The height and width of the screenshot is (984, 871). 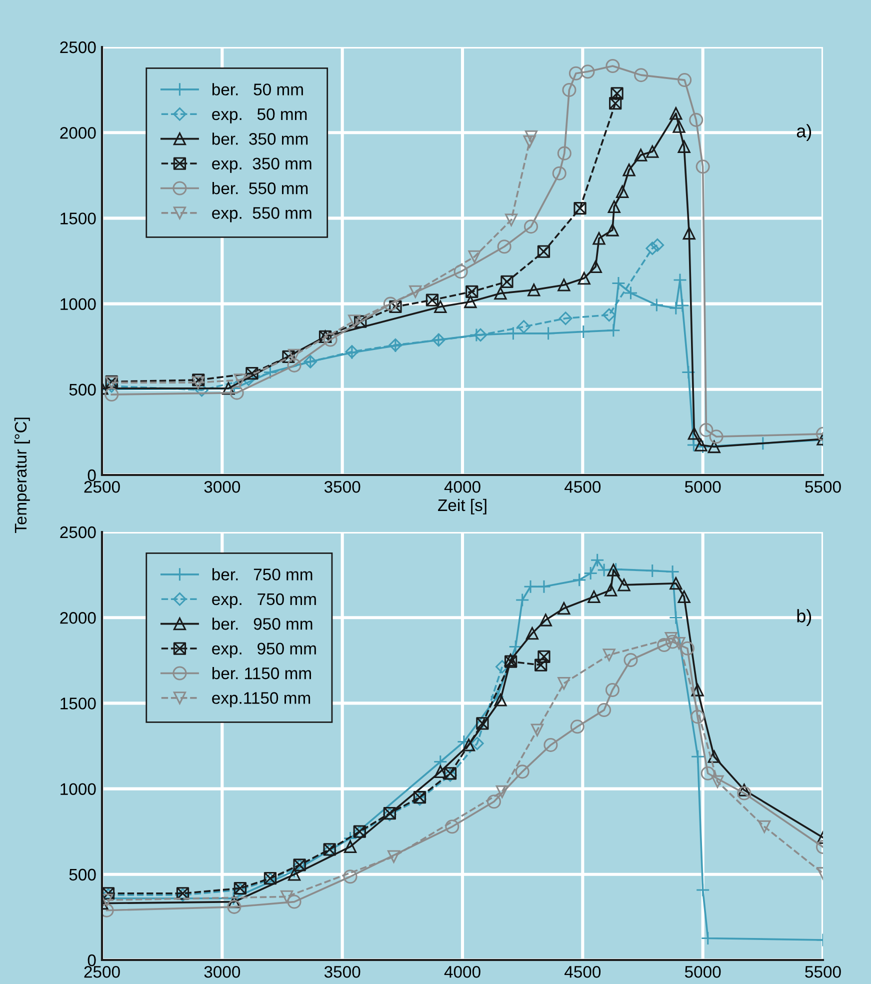 I want to click on legend-label: ber. 550 mm, so click(x=260, y=188).